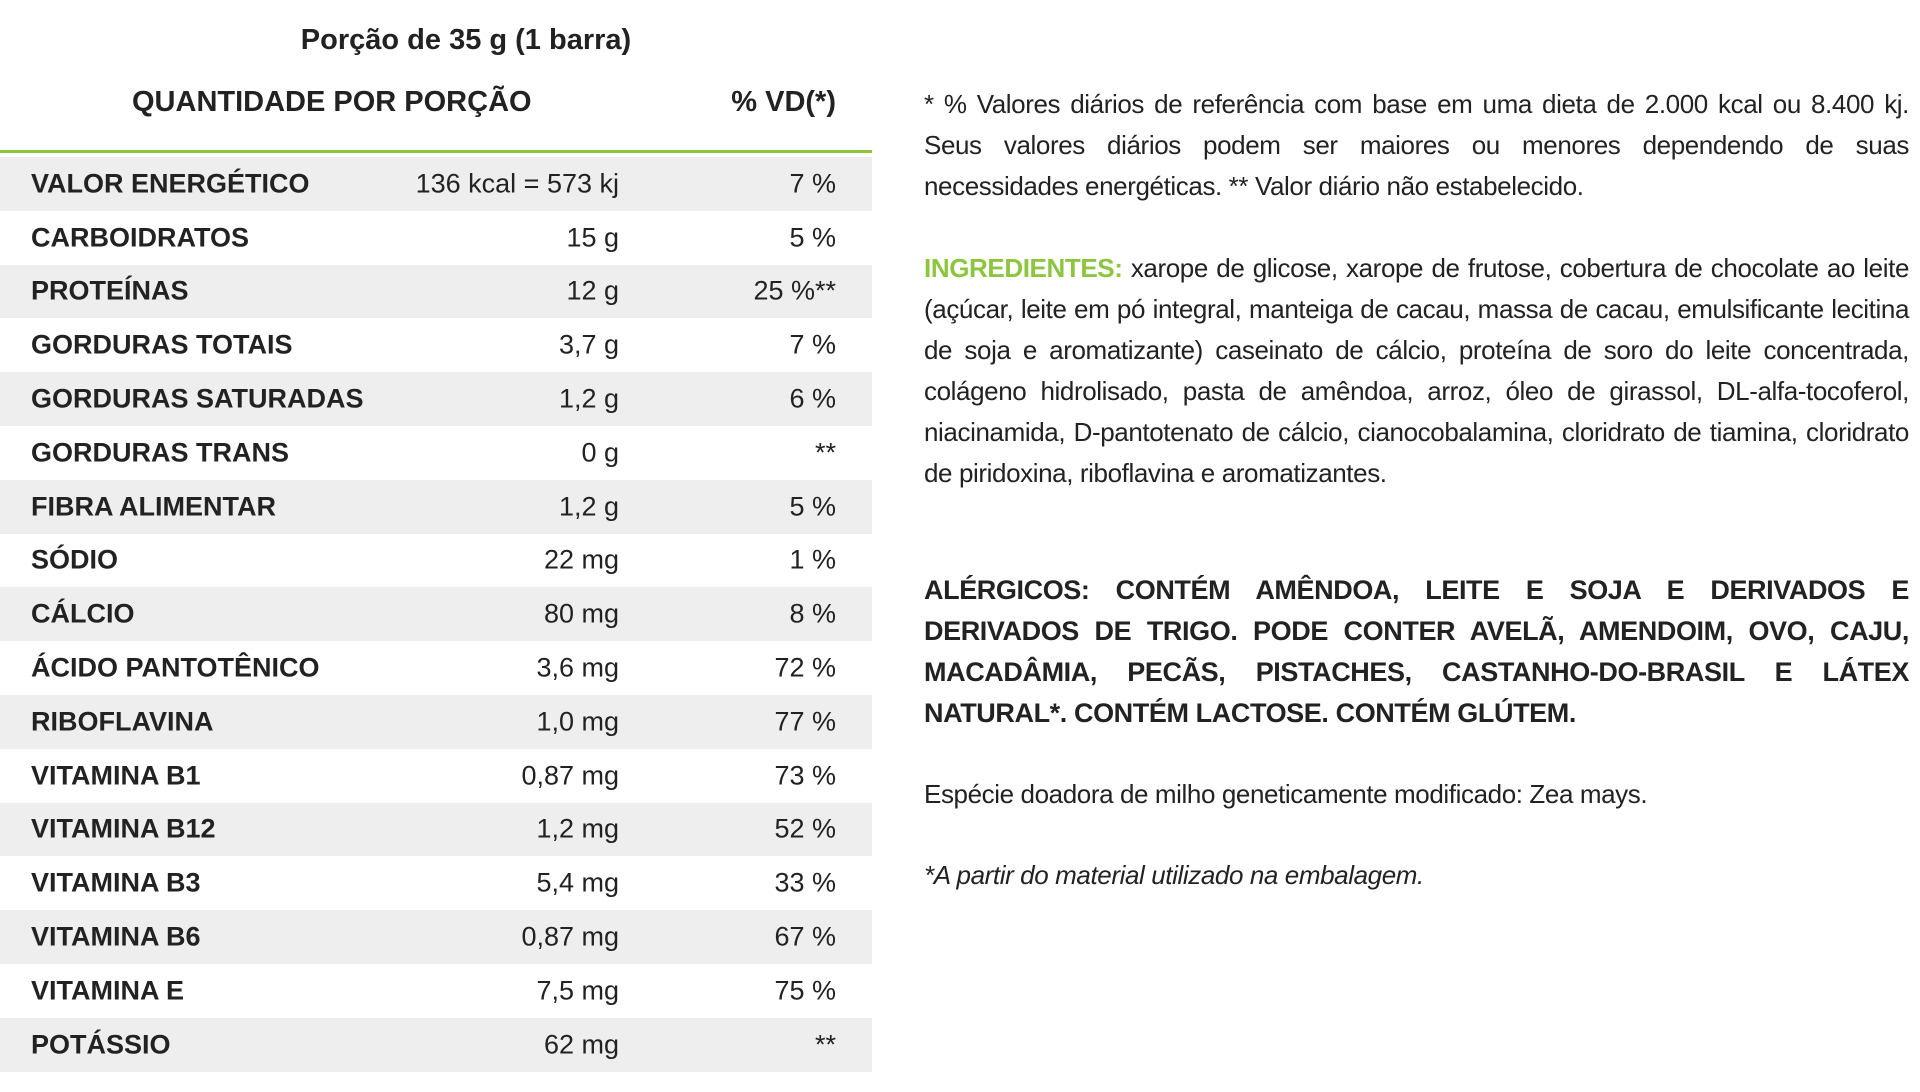 The width and height of the screenshot is (1920, 1092). What do you see at coordinates (581, 559) in the screenshot?
I see `amount: 22 mg` at bounding box center [581, 559].